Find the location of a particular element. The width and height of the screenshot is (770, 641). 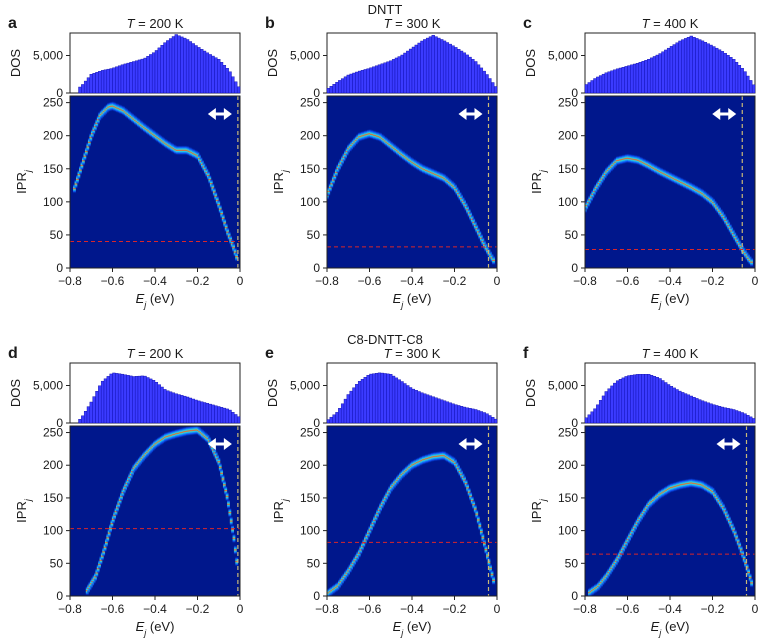

x-axis-label: Ej (eV) is located at coordinates (670, 300).